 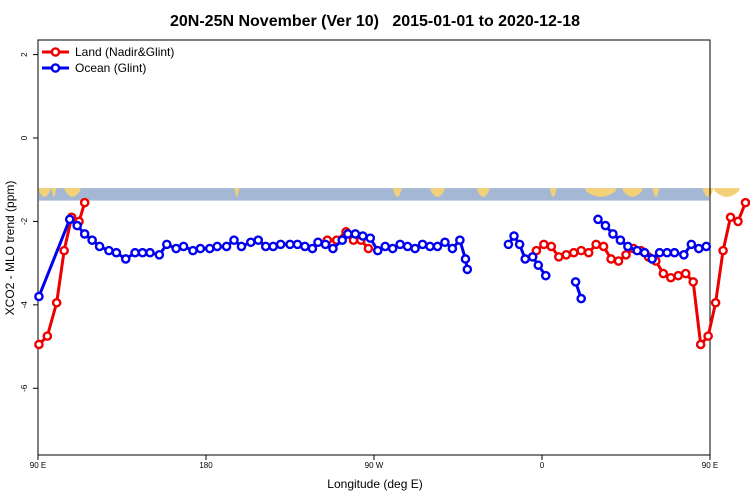 What do you see at coordinates (110, 68) in the screenshot?
I see `legend-ocean-label: Ocean (Glint)` at bounding box center [110, 68].